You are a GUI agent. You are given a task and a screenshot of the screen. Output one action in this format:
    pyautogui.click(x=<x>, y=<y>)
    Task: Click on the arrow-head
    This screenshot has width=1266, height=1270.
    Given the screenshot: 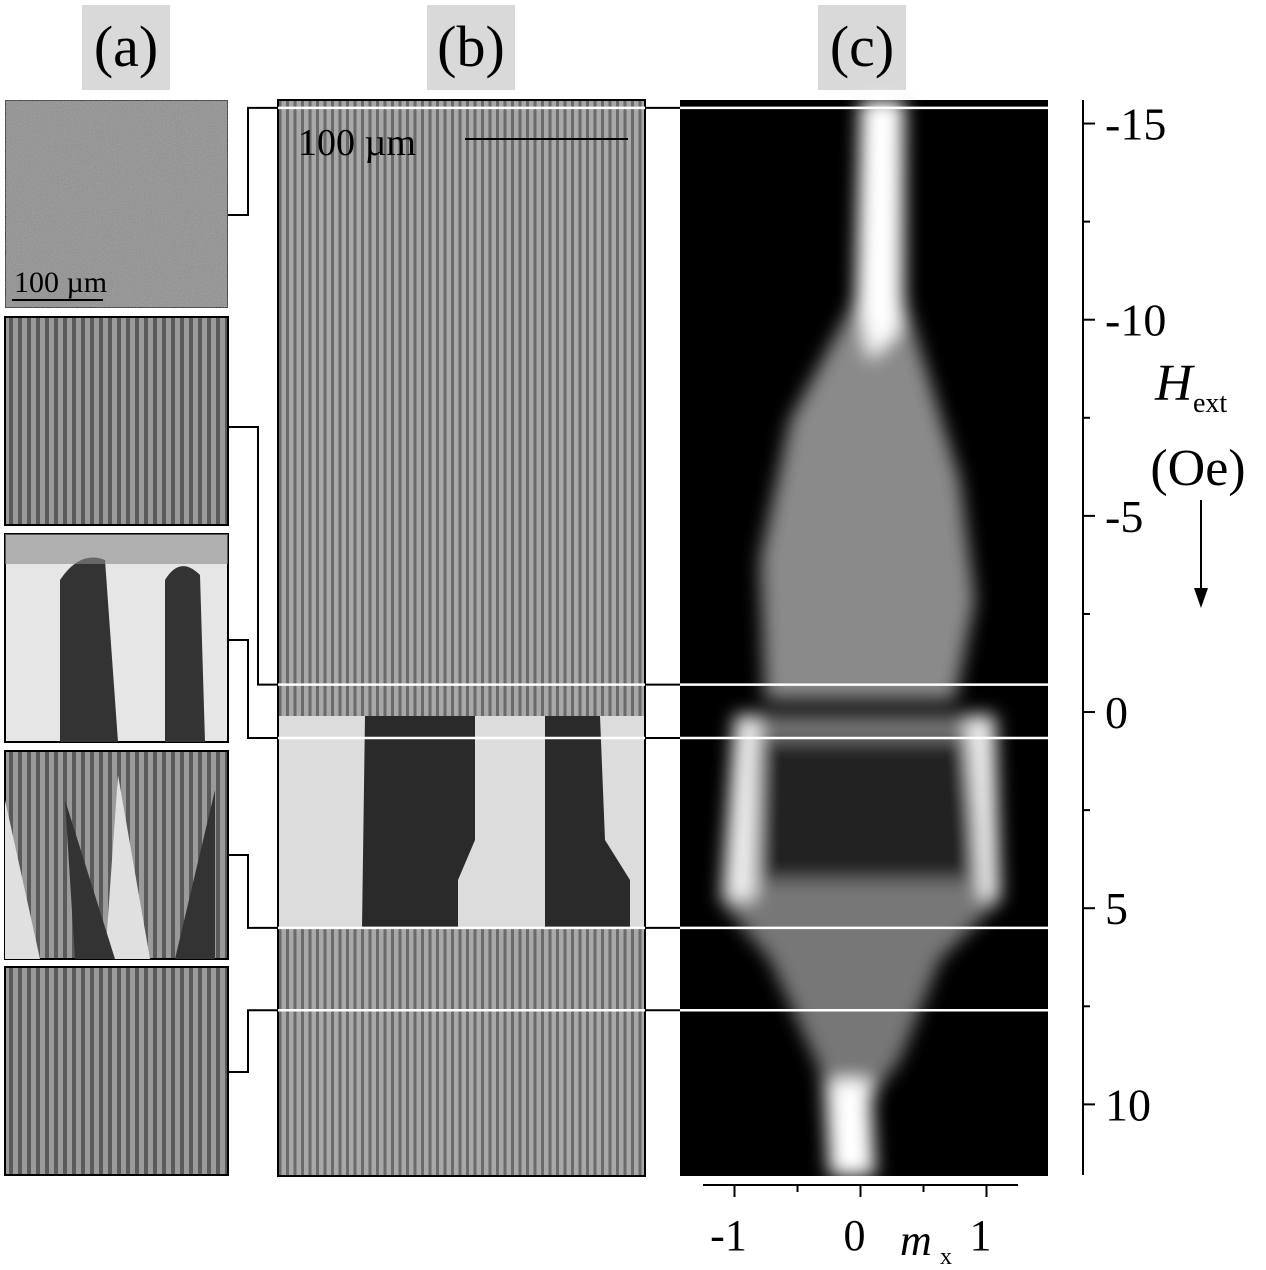 What is the action you would take?
    pyautogui.click(x=1201, y=598)
    